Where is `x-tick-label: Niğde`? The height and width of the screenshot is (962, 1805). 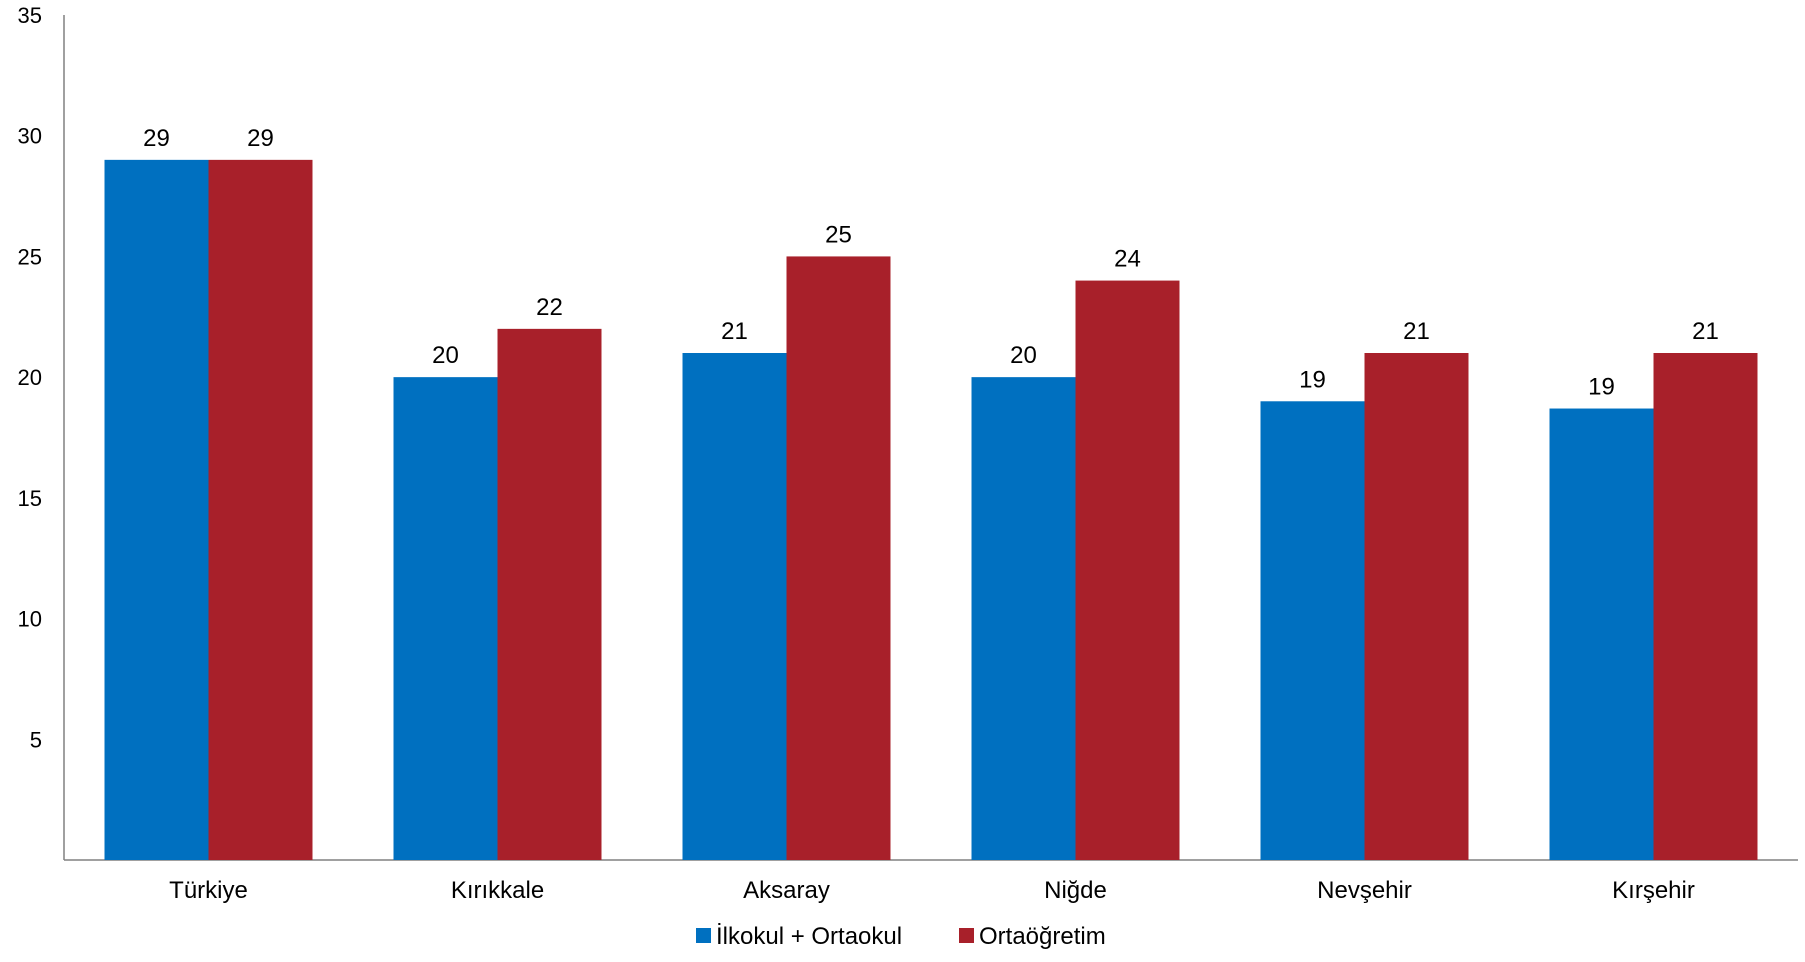
x-tick-label: Niğde is located at coordinates (1075, 890).